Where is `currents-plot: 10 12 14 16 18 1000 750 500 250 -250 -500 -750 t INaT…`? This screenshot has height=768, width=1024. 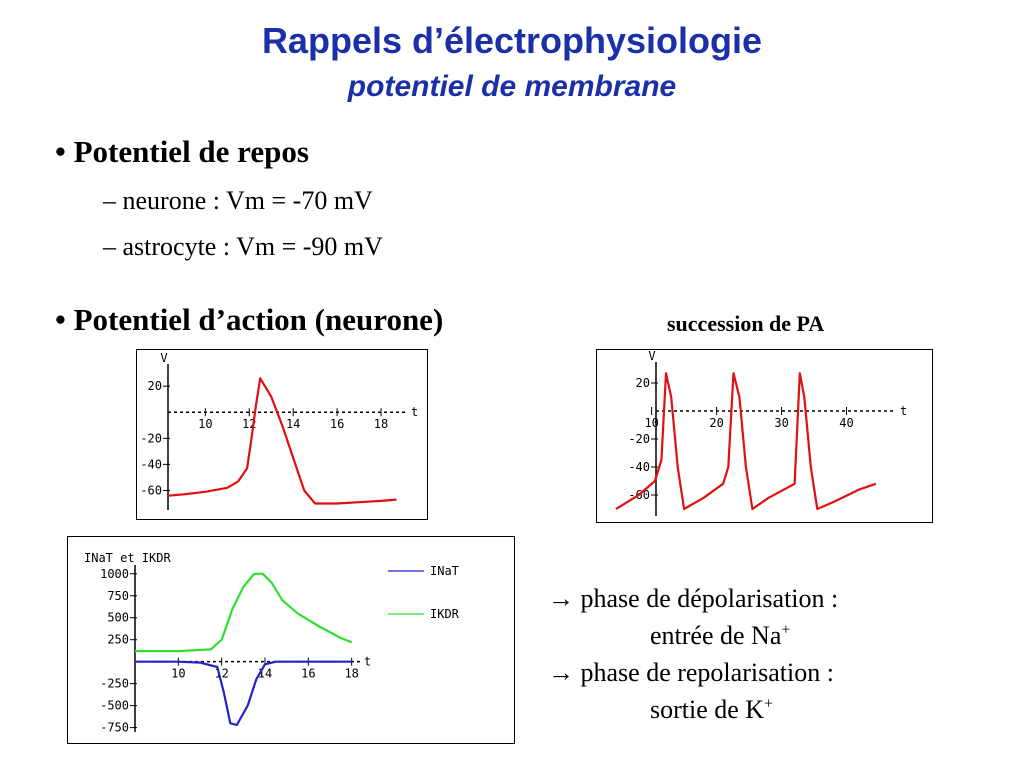
currents-plot: 10 12 14 16 18 1000 750 500 250 -250 -500 -750 t INaT… is located at coordinates (291, 640).